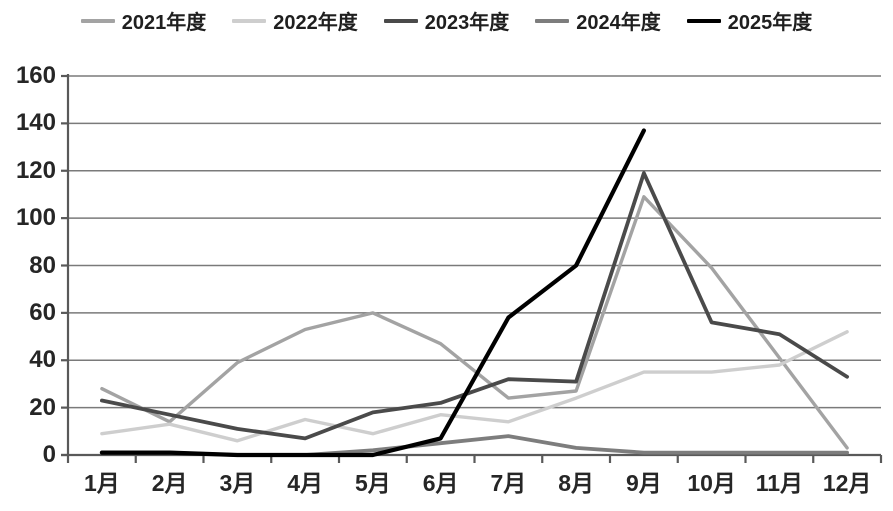  I want to click on y-axis-label-140: 140, so click(35, 123).